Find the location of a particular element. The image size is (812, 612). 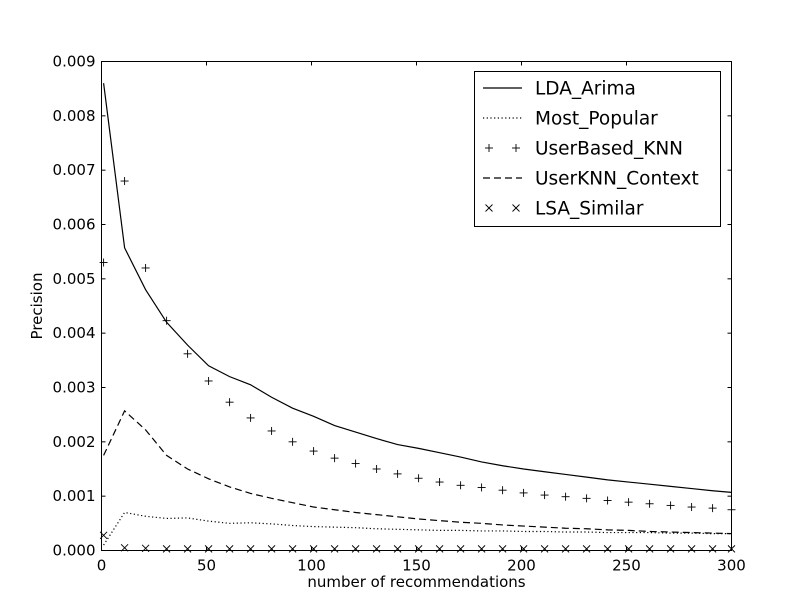

x-tick-label: 300 is located at coordinates (731, 566).